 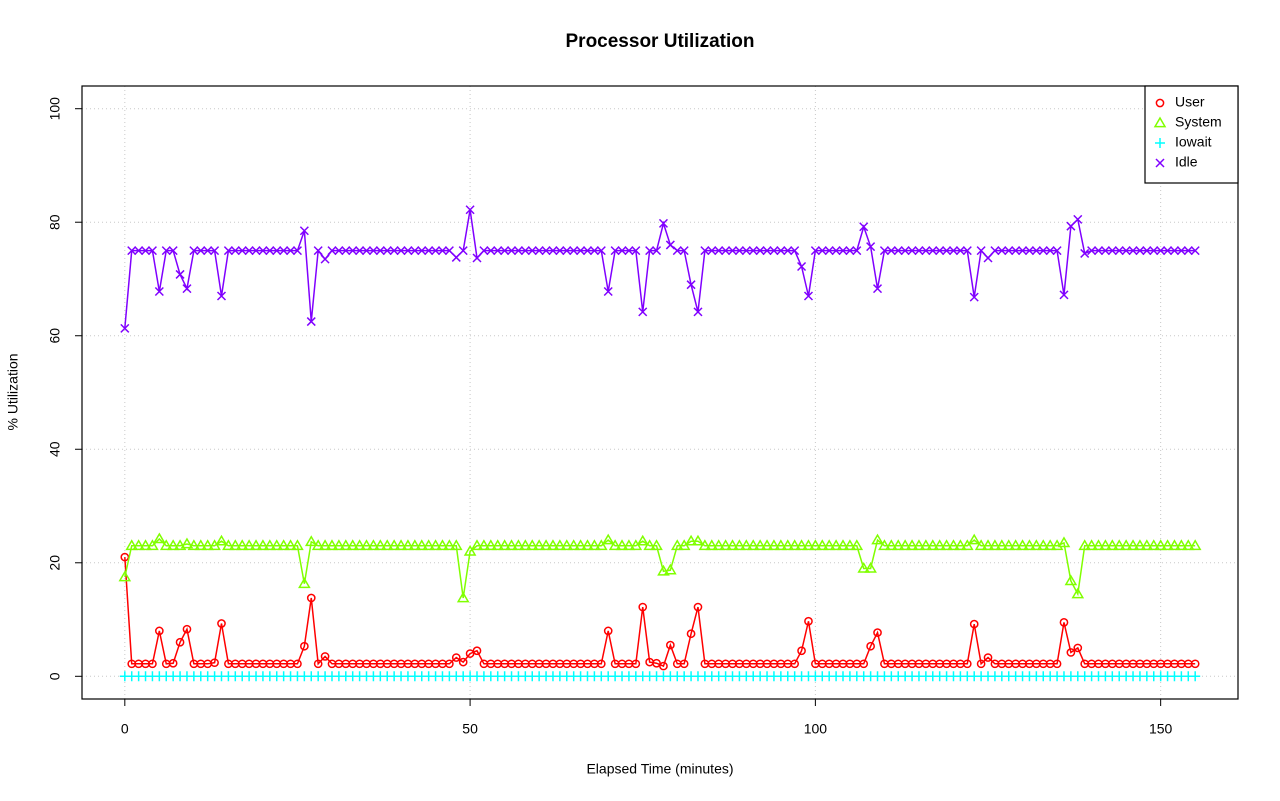 I want to click on y-tick-label: 100, so click(x=55, y=109).